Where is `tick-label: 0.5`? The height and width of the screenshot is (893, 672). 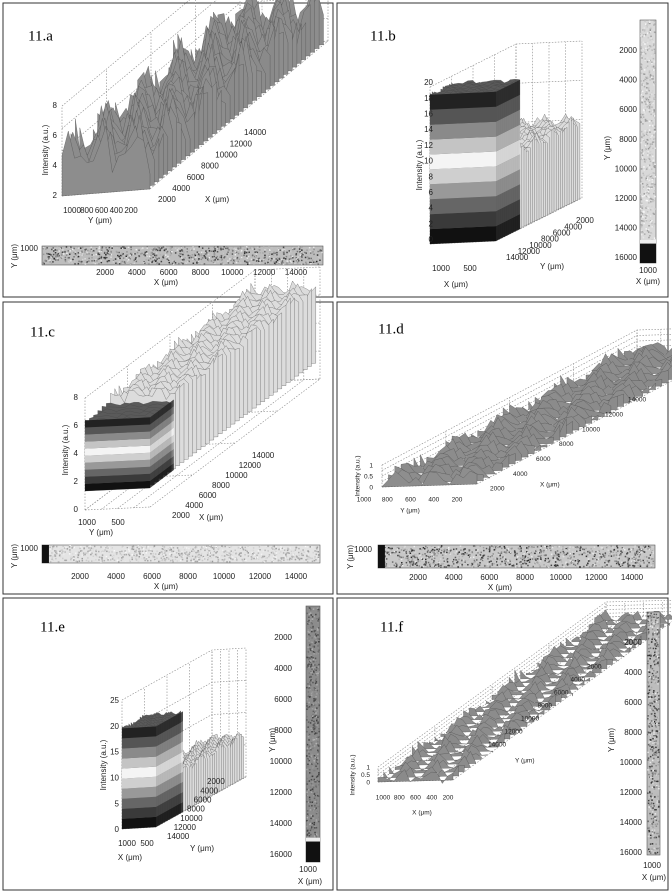
tick-label: 0.5 is located at coordinates (368, 477).